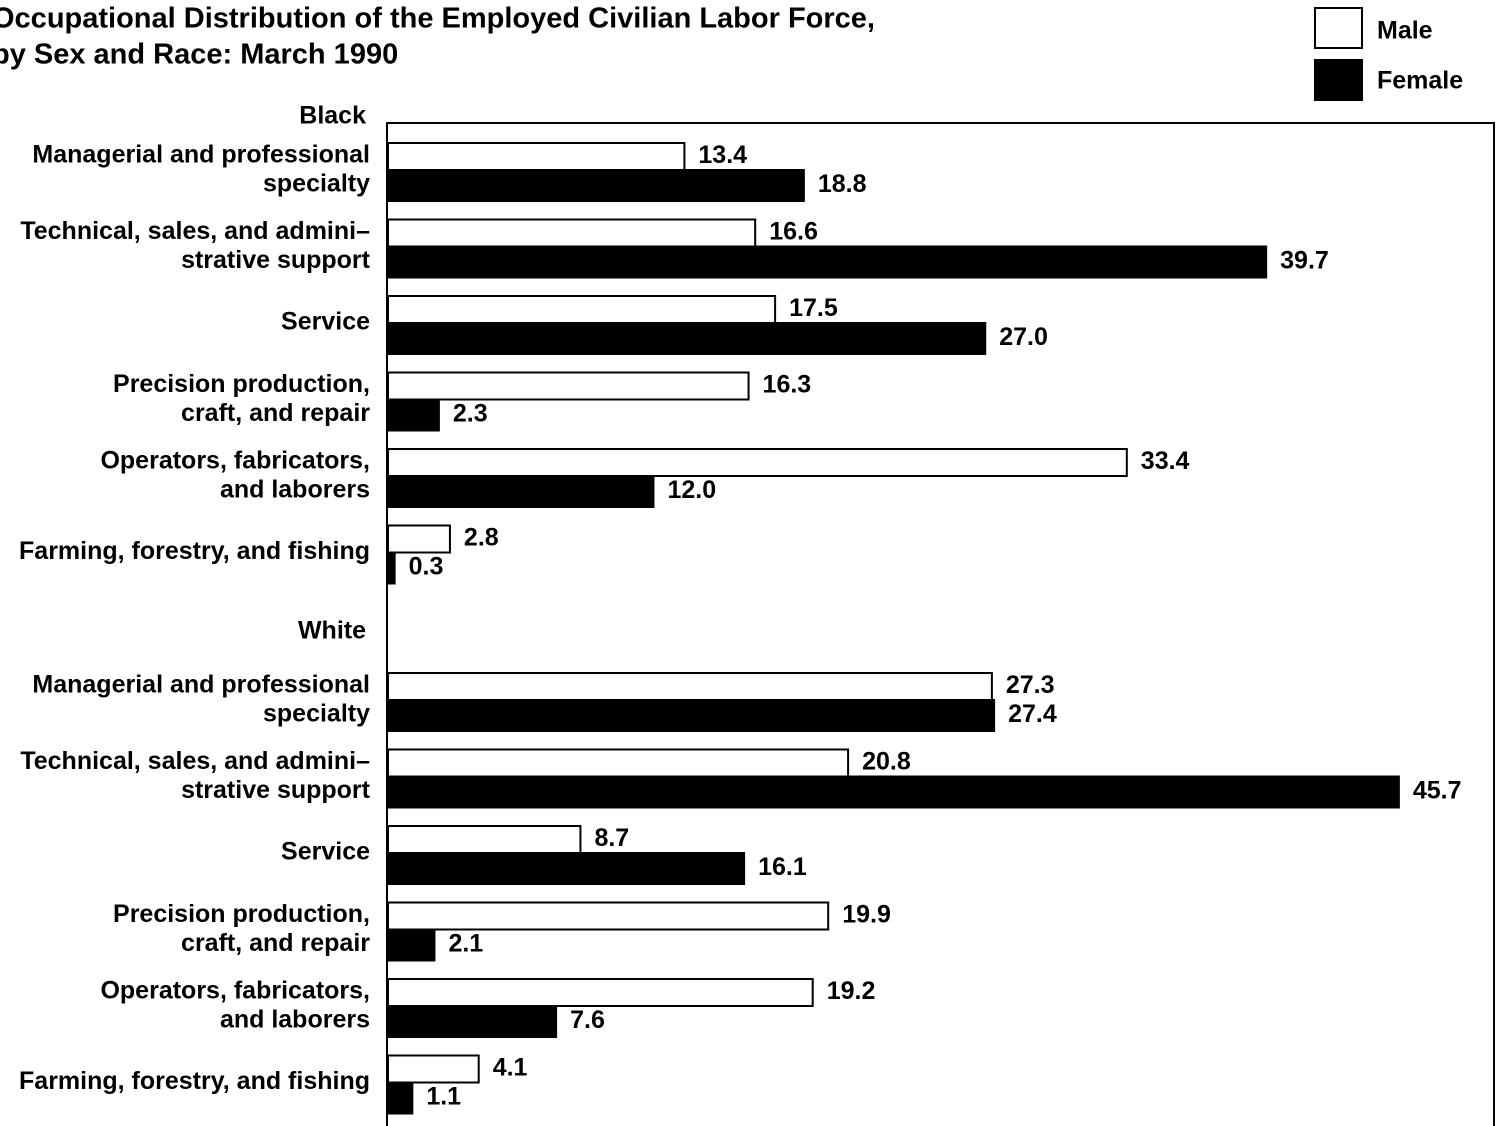  What do you see at coordinates (1030, 685) in the screenshot?
I see `value-label: 27.3` at bounding box center [1030, 685].